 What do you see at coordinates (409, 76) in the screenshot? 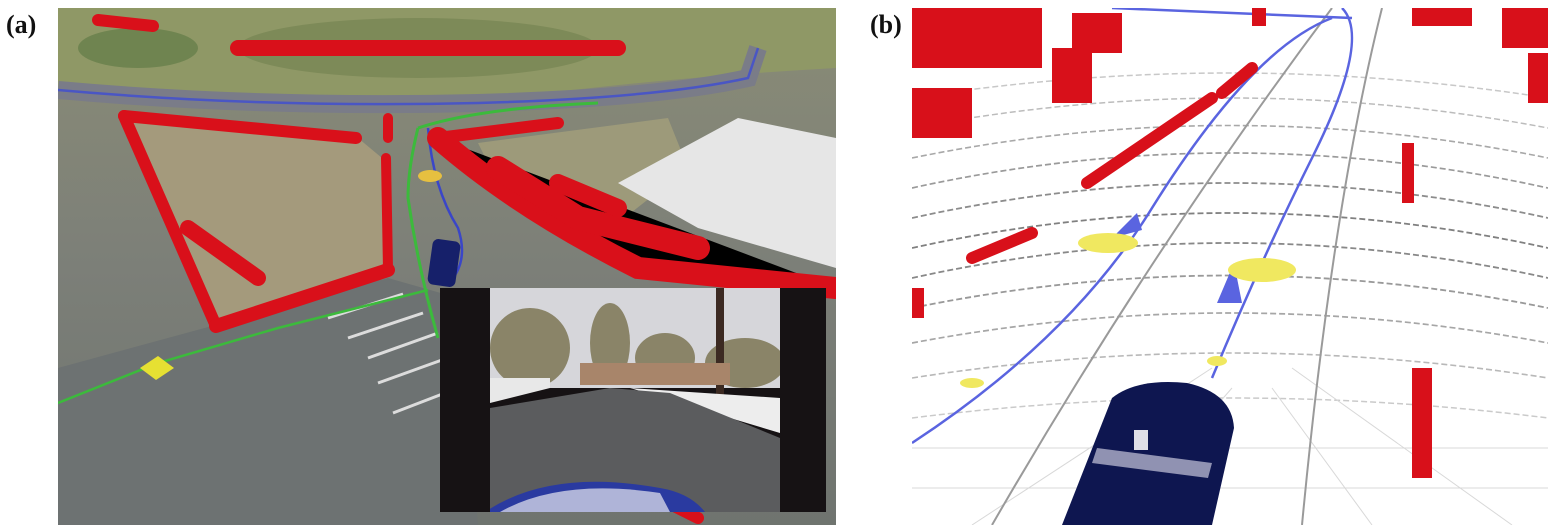
I see `global-path-line` at bounding box center [409, 76].